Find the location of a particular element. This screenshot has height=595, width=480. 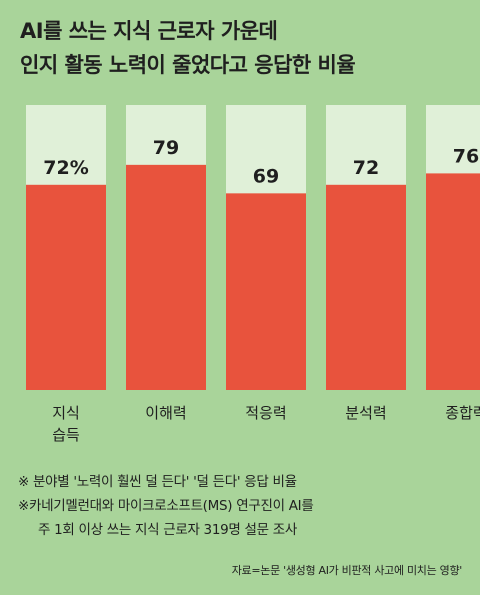

chart-title-line-1: AI를 쓰는 지식 근로자 가운데 is located at coordinates (149, 31).